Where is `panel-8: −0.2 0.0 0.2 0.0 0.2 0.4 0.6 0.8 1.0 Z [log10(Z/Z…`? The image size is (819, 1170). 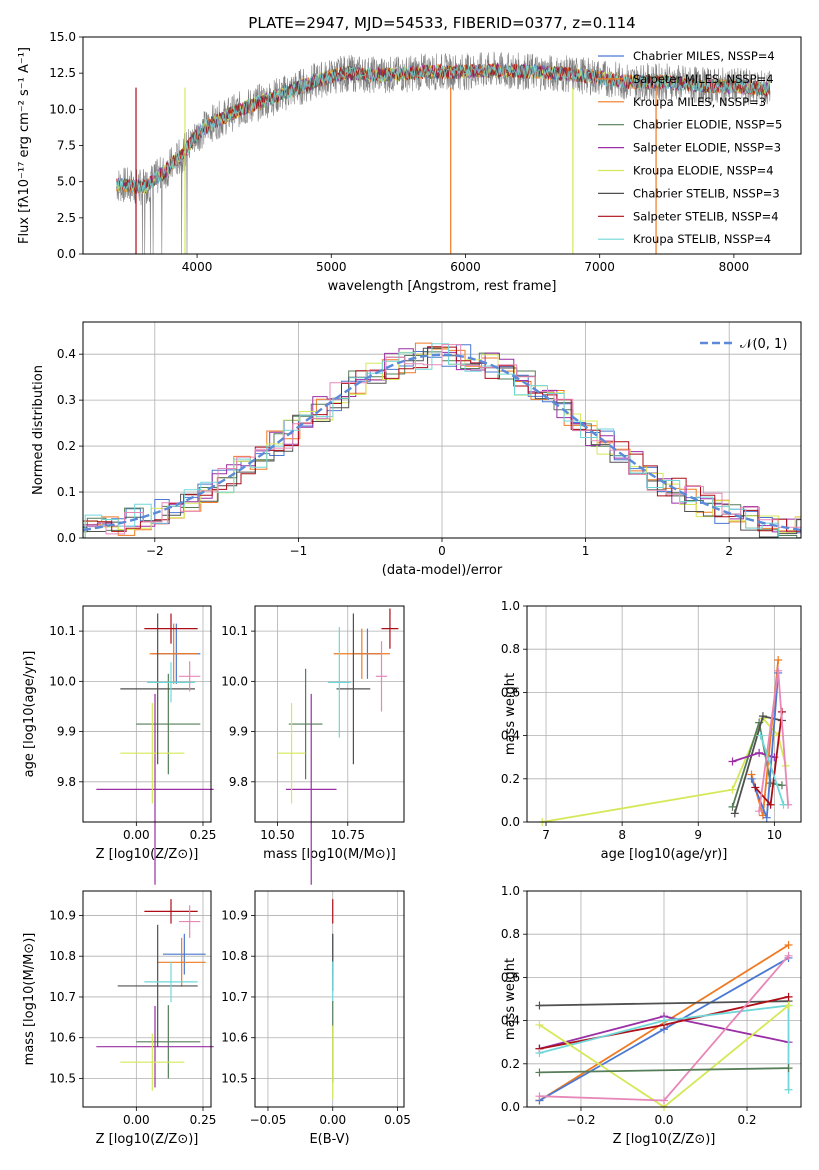 panel-8: −0.2 0.0 0.2 0.0 0.2 0.4 0.6 0.8 1.0 Z [log10(Z/Z… is located at coordinates (651, 1015).